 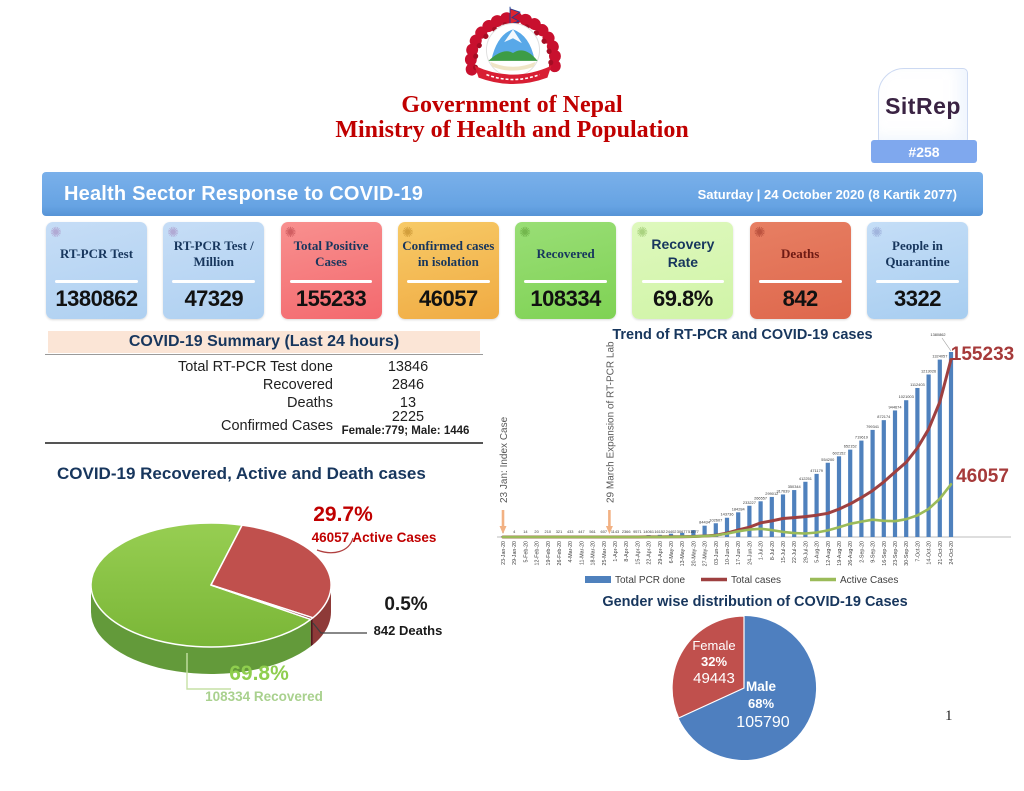 I want to click on gender-male-value: 105790, so click(x=763, y=722).